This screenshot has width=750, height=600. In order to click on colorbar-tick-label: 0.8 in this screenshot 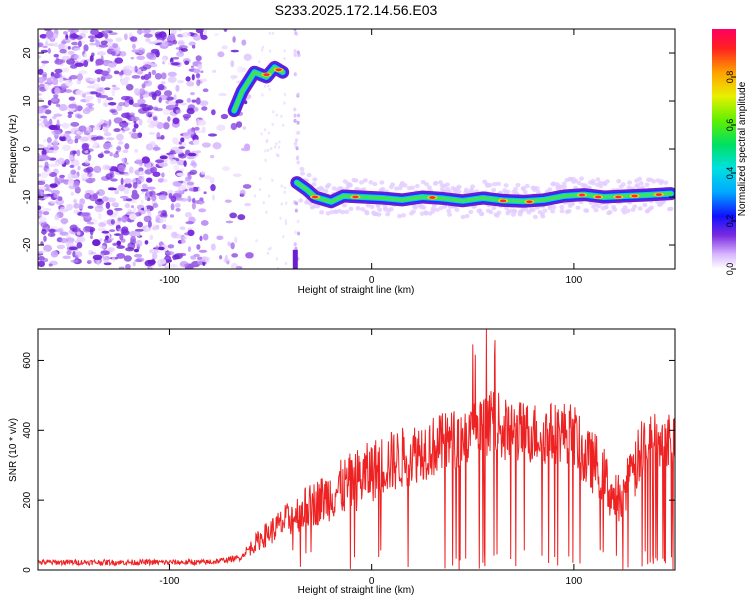, I will do `click(730, 77)`.